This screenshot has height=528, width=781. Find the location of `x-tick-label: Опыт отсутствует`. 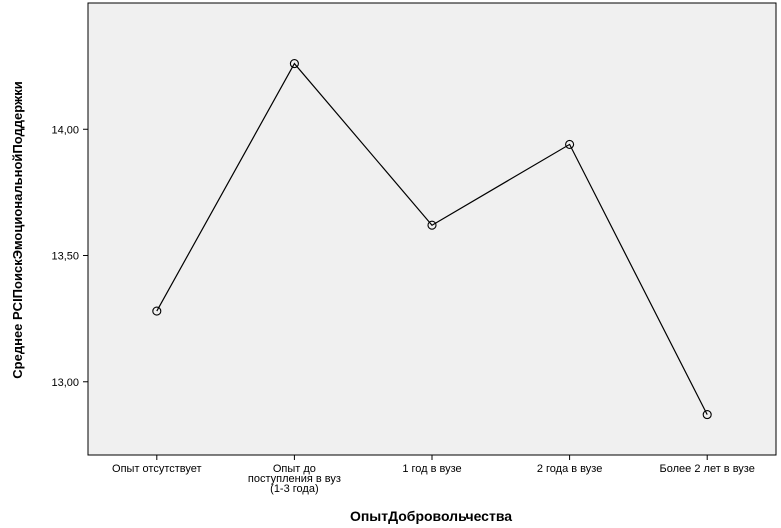

x-tick-label: Опыт отсутствует is located at coordinates (157, 469).